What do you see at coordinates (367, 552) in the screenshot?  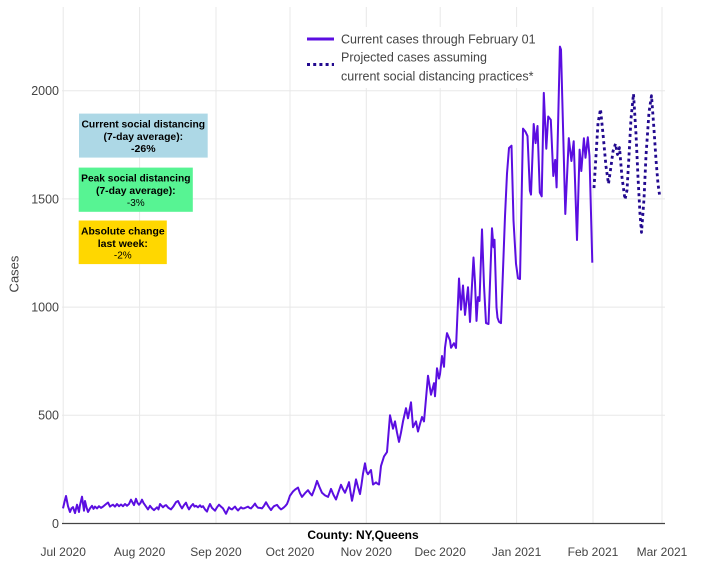 I see `svg-text: Nov 2020` at bounding box center [367, 552].